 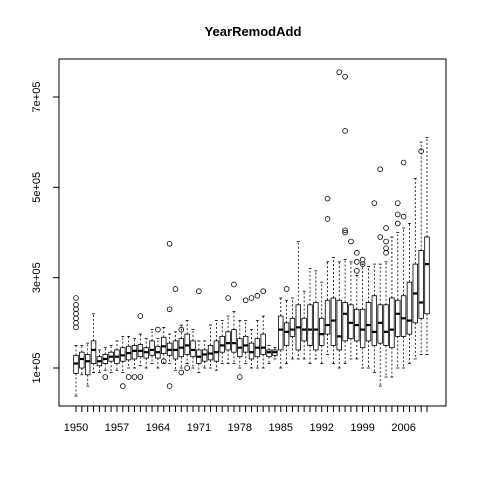 I want to click on box-plot-2001, so click(x=374, y=286).